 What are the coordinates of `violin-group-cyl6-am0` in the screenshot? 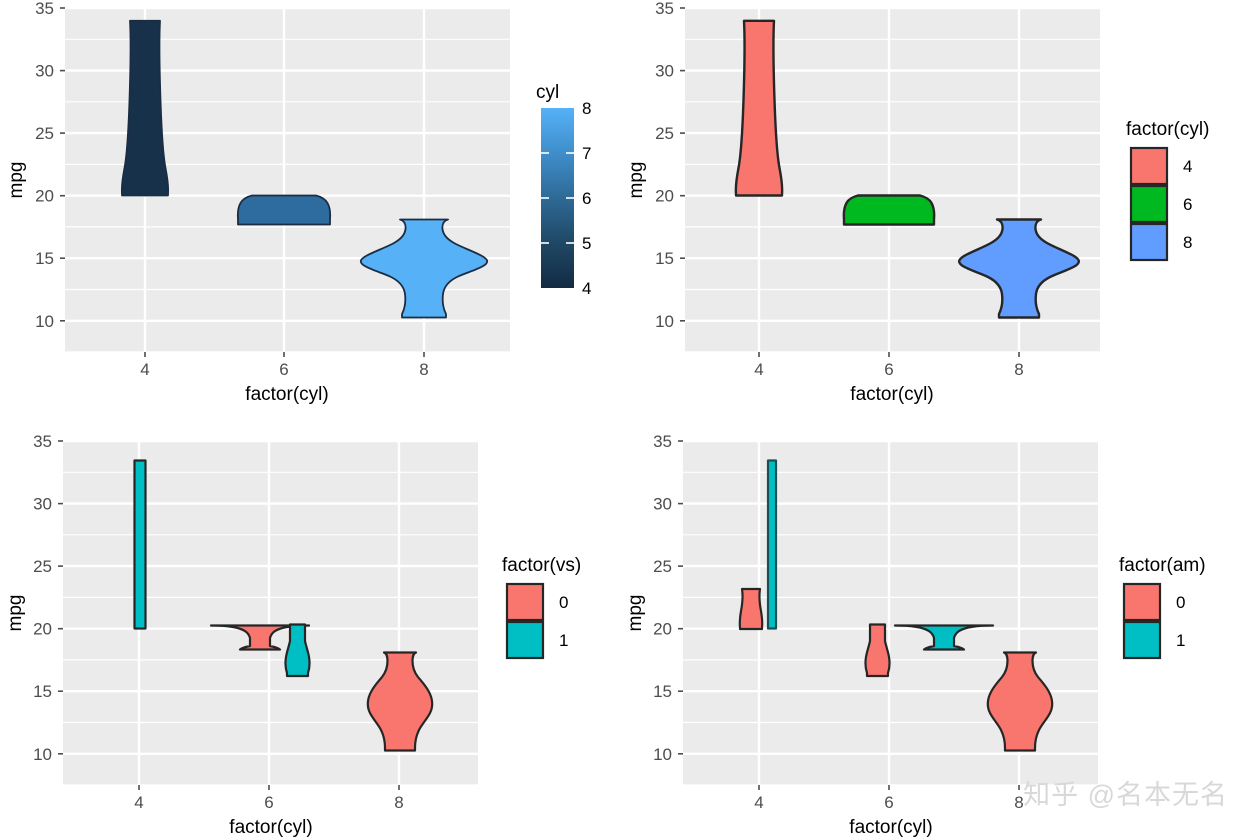 It's located at (877, 650).